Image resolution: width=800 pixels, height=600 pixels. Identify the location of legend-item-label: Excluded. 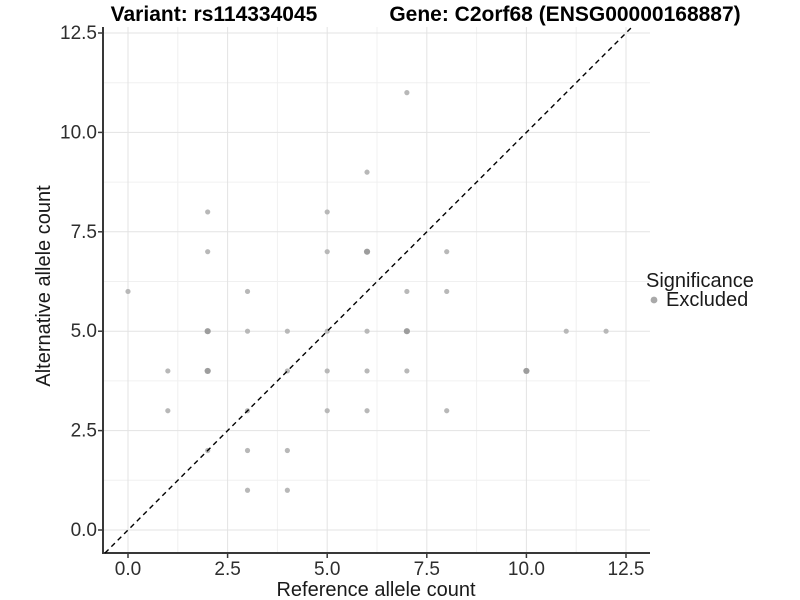
(707, 300).